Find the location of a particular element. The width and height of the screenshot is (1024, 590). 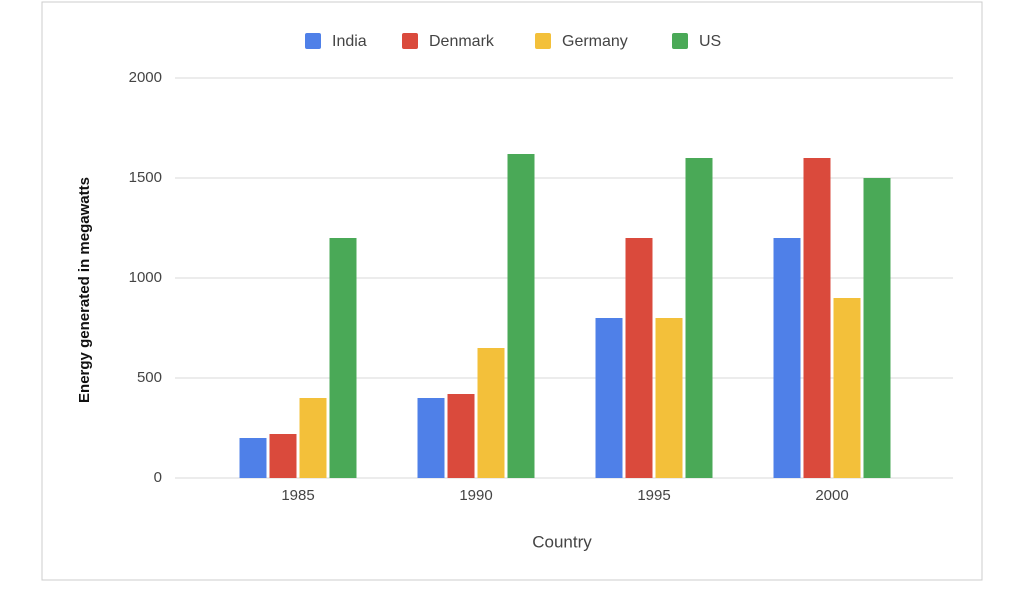

y-tick-label: 0 is located at coordinates (158, 477).